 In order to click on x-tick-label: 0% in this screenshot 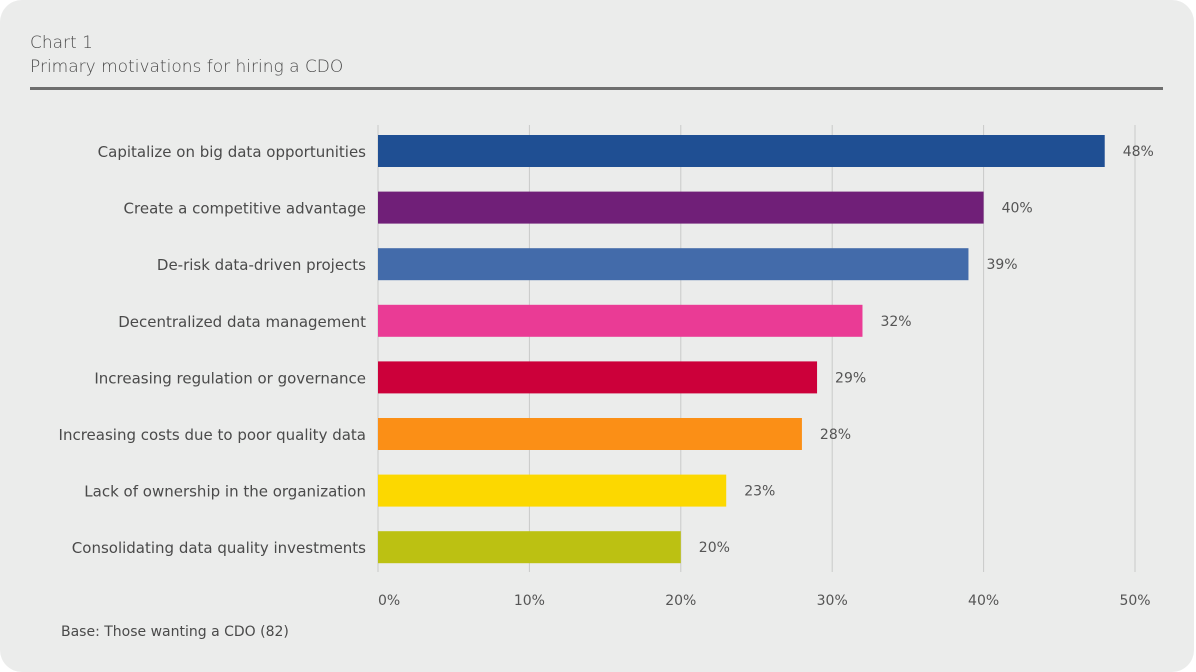, I will do `click(389, 601)`.